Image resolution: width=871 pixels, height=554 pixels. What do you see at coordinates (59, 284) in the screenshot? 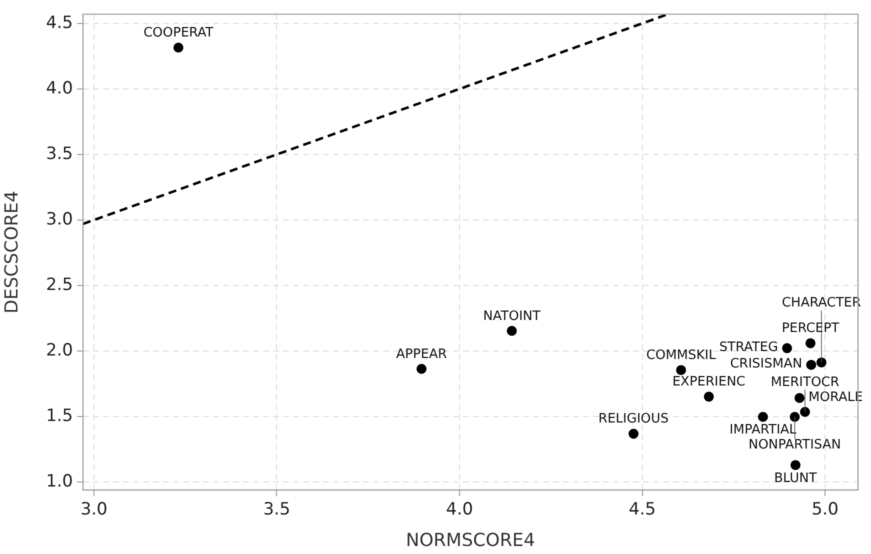
I see `y-tick-label: 2.5` at bounding box center [59, 284].